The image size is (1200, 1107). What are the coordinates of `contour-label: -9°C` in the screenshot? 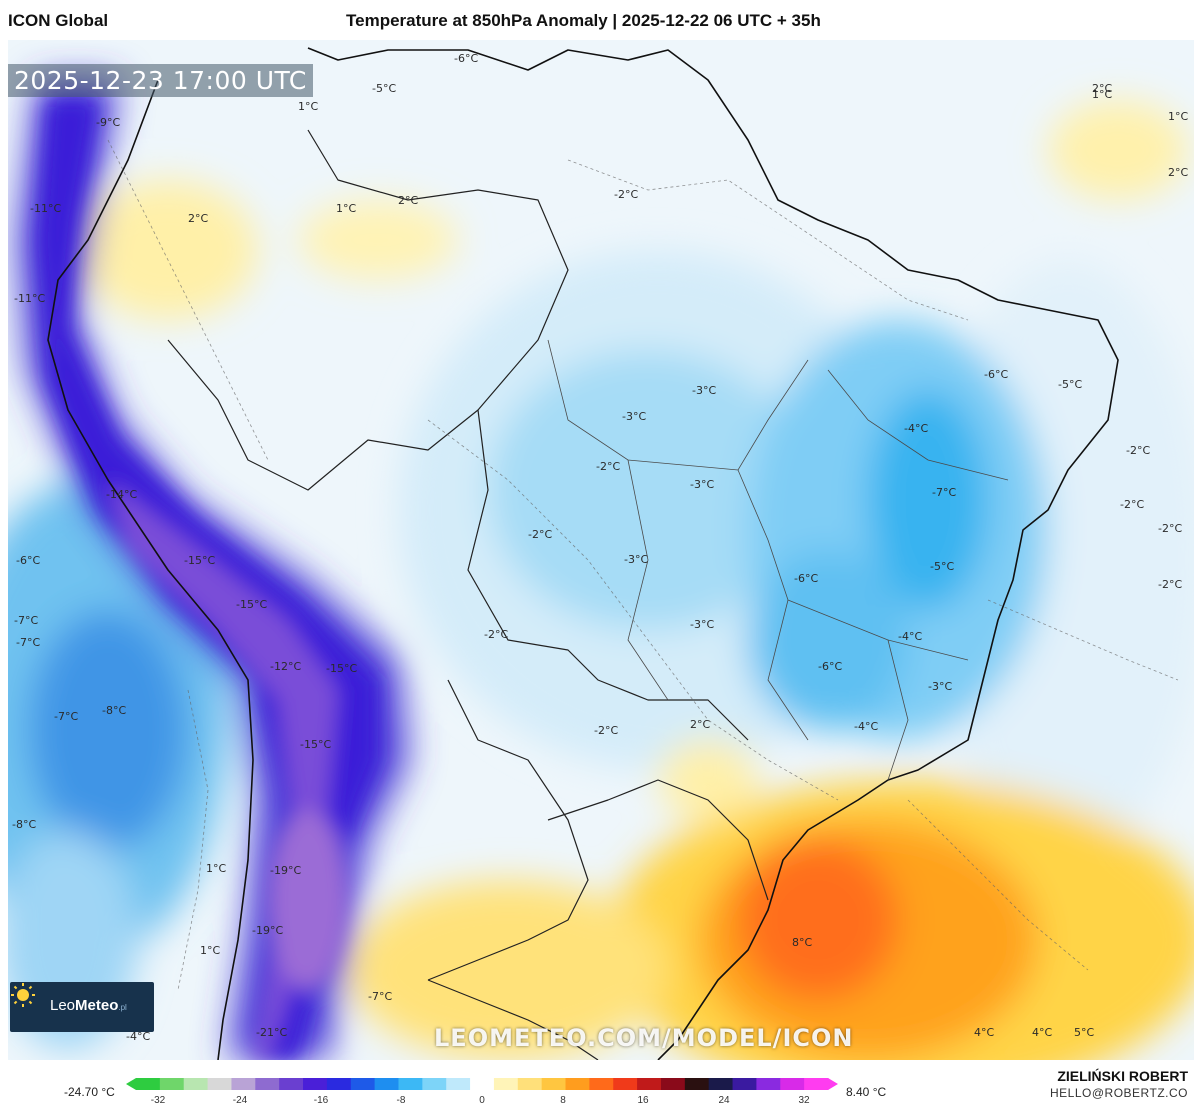 It's located at (108, 122).